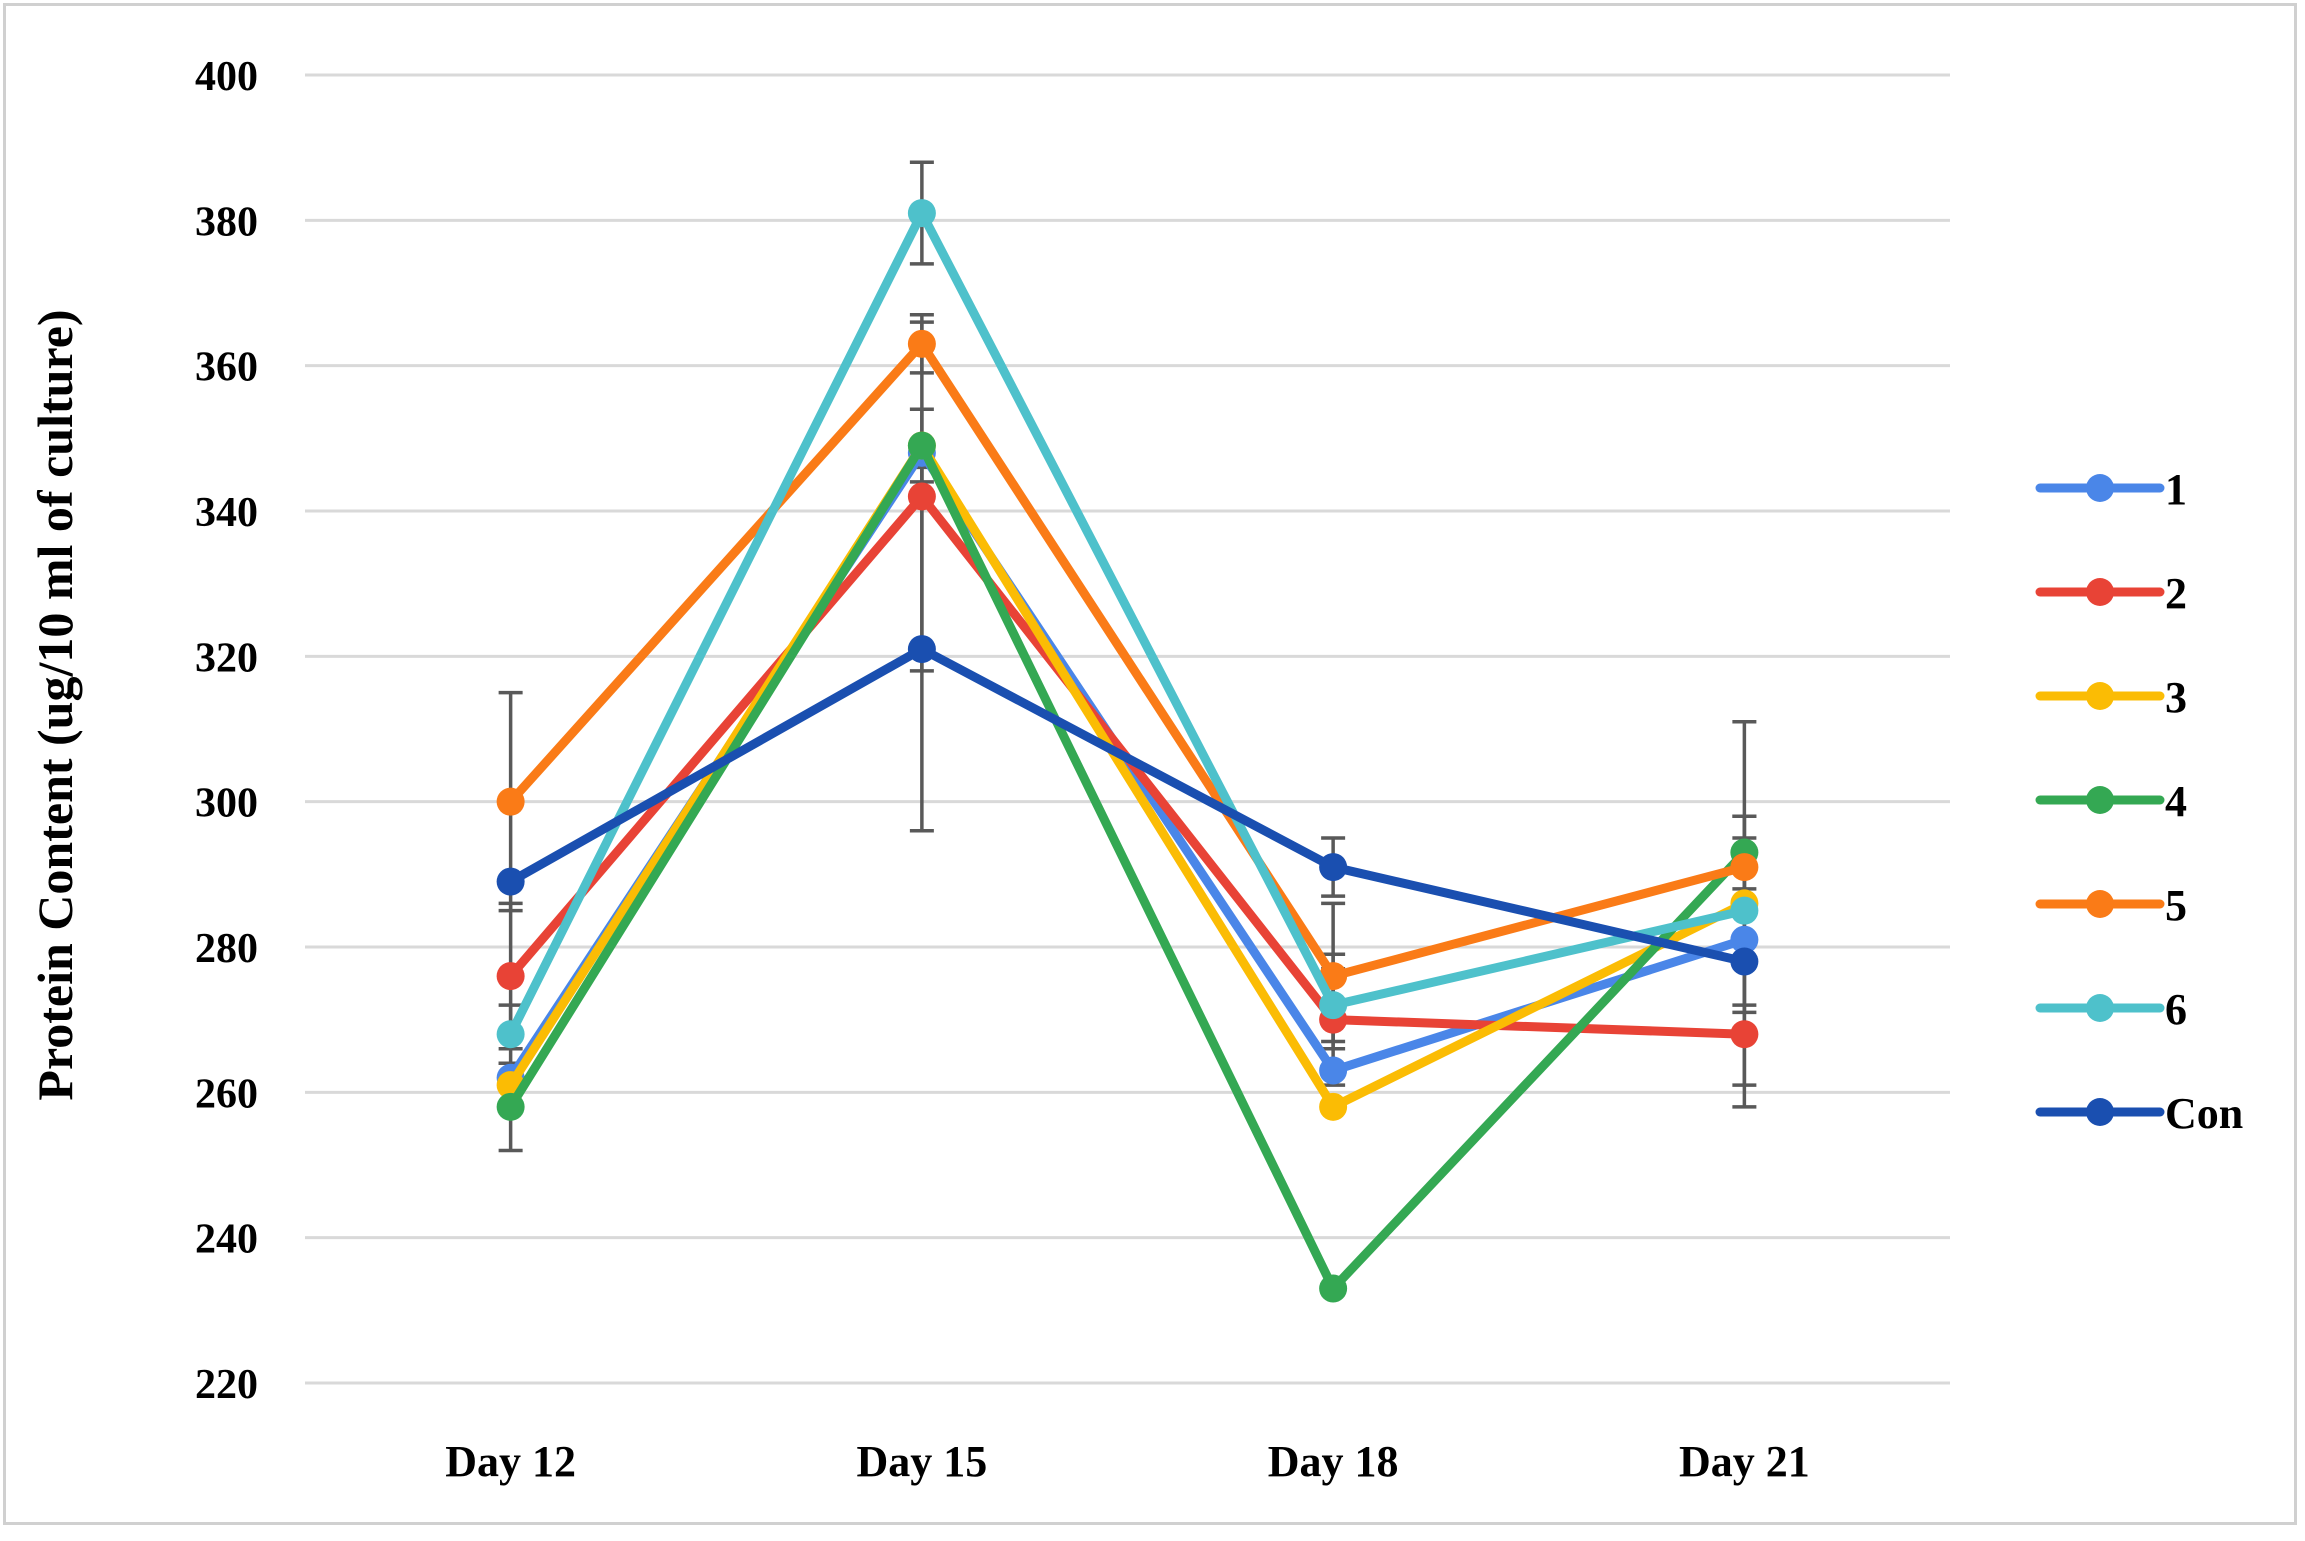 This screenshot has height=1541, width=2305. I want to click on x-tick-label: Day 21, so click(1744, 1461).